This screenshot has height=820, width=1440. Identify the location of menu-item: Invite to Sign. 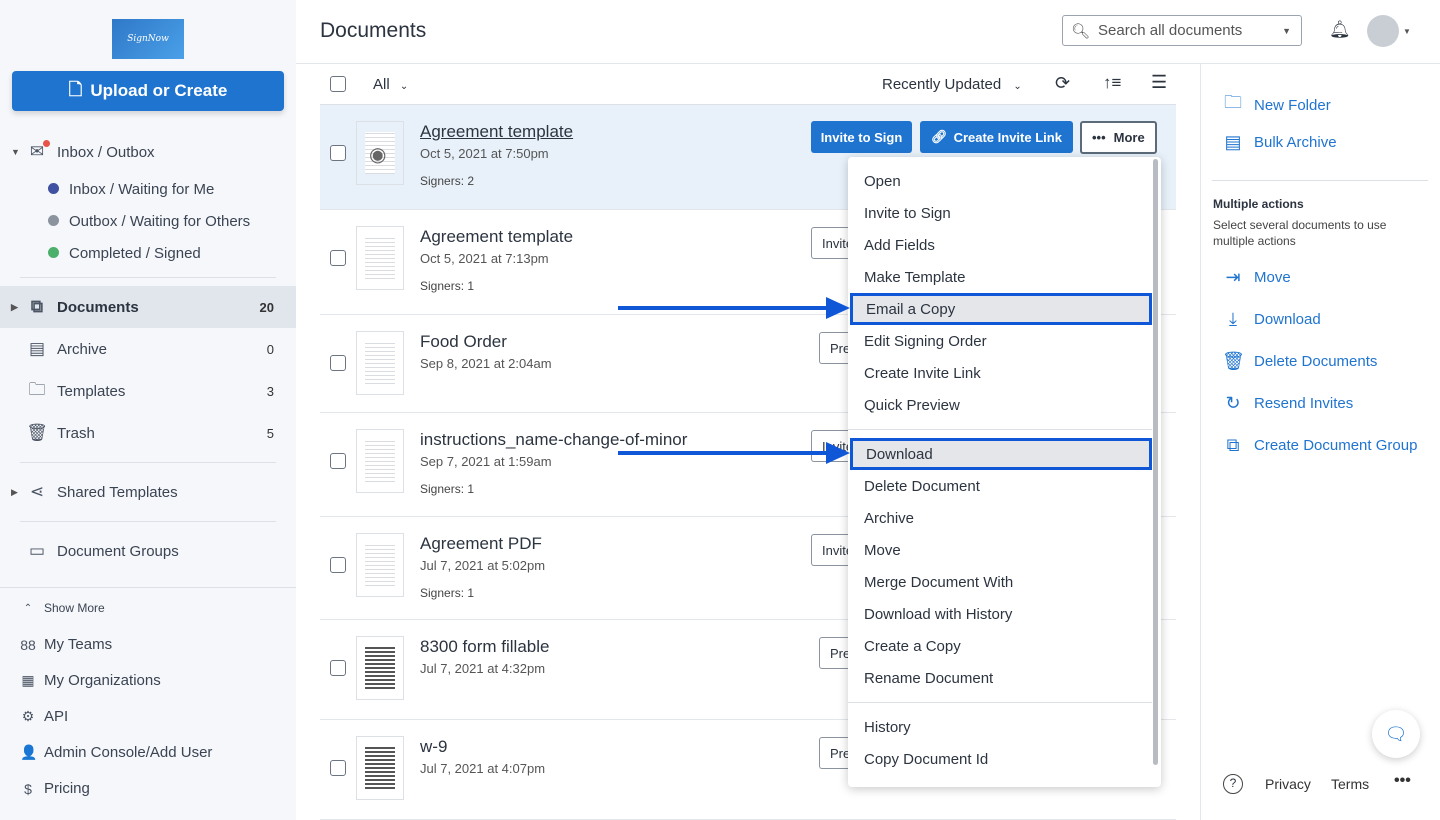
(907, 213).